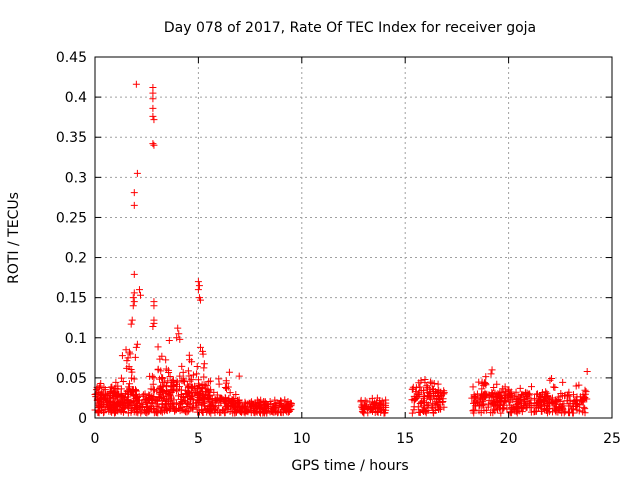 The height and width of the screenshot is (480, 640). I want to click on x-tick-label: 25, so click(612, 439).